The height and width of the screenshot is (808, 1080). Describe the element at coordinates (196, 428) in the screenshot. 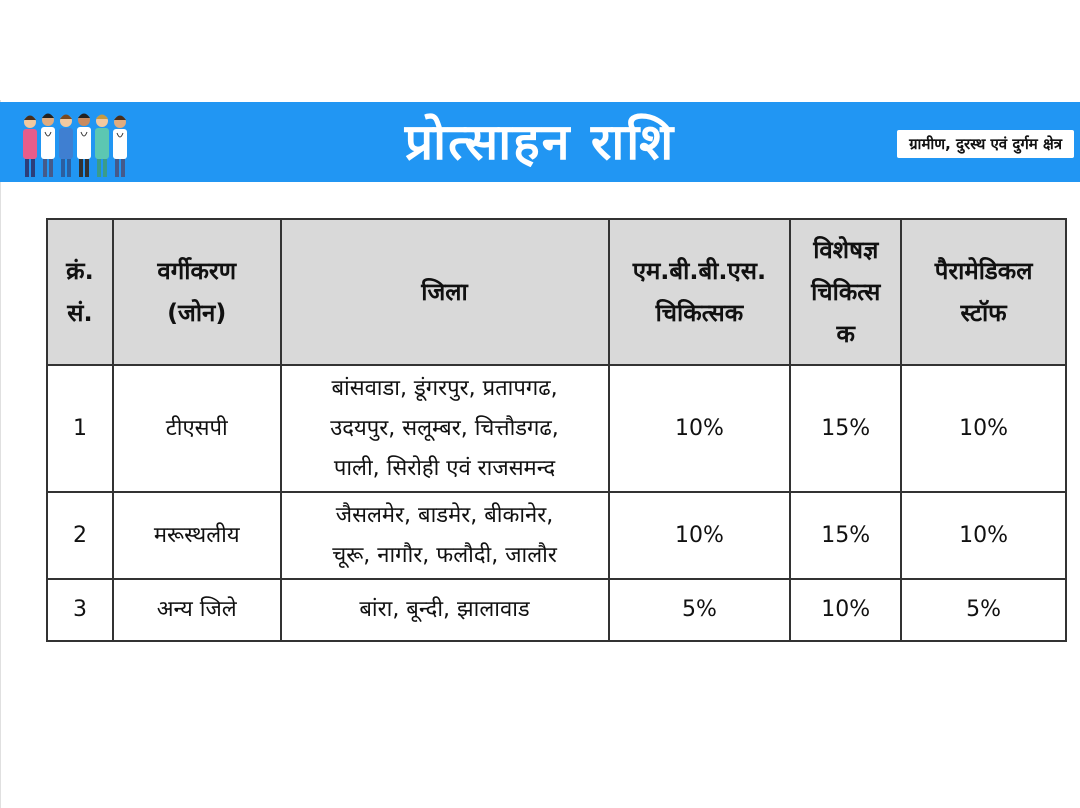

I see `cell-zone: टीएसपी` at that location.